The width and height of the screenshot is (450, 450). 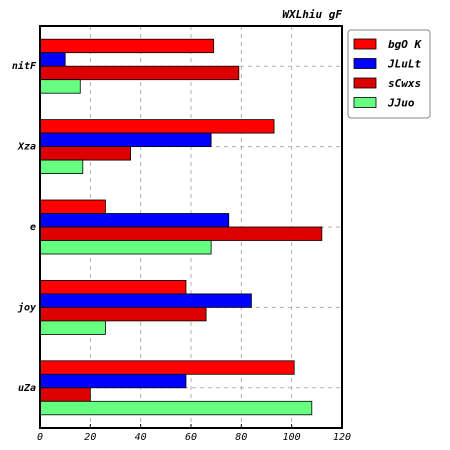 What do you see at coordinates (405, 44) in the screenshot?
I see `legend-label: bgO K` at bounding box center [405, 44].